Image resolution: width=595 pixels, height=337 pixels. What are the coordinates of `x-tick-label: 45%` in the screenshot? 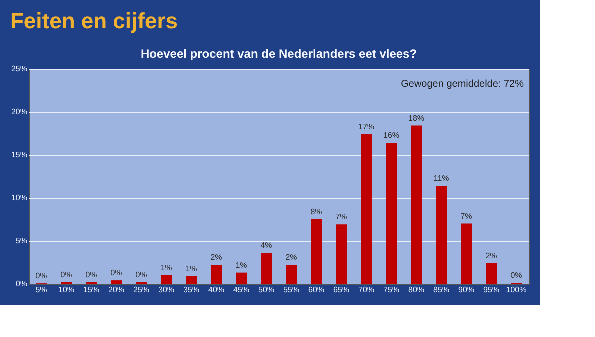 It's located at (241, 290).